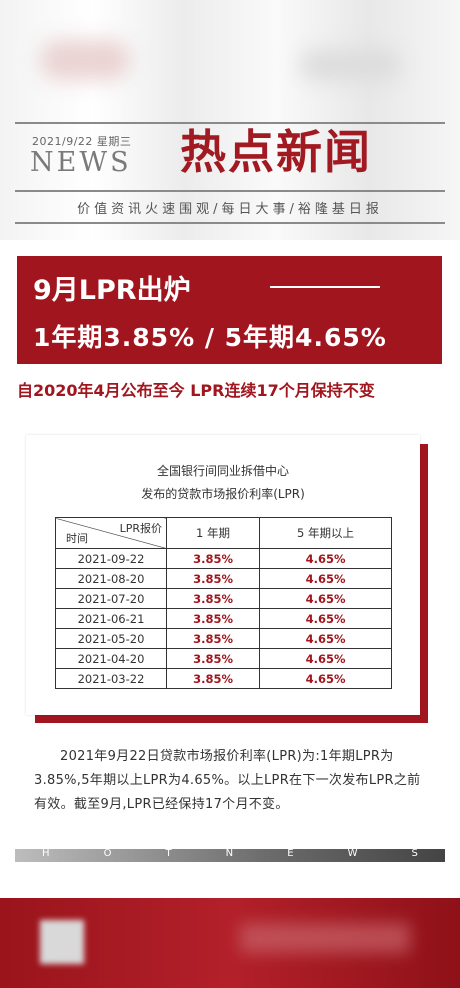 This screenshot has height=988, width=460. I want to click on letter-h: H, so click(46, 853).